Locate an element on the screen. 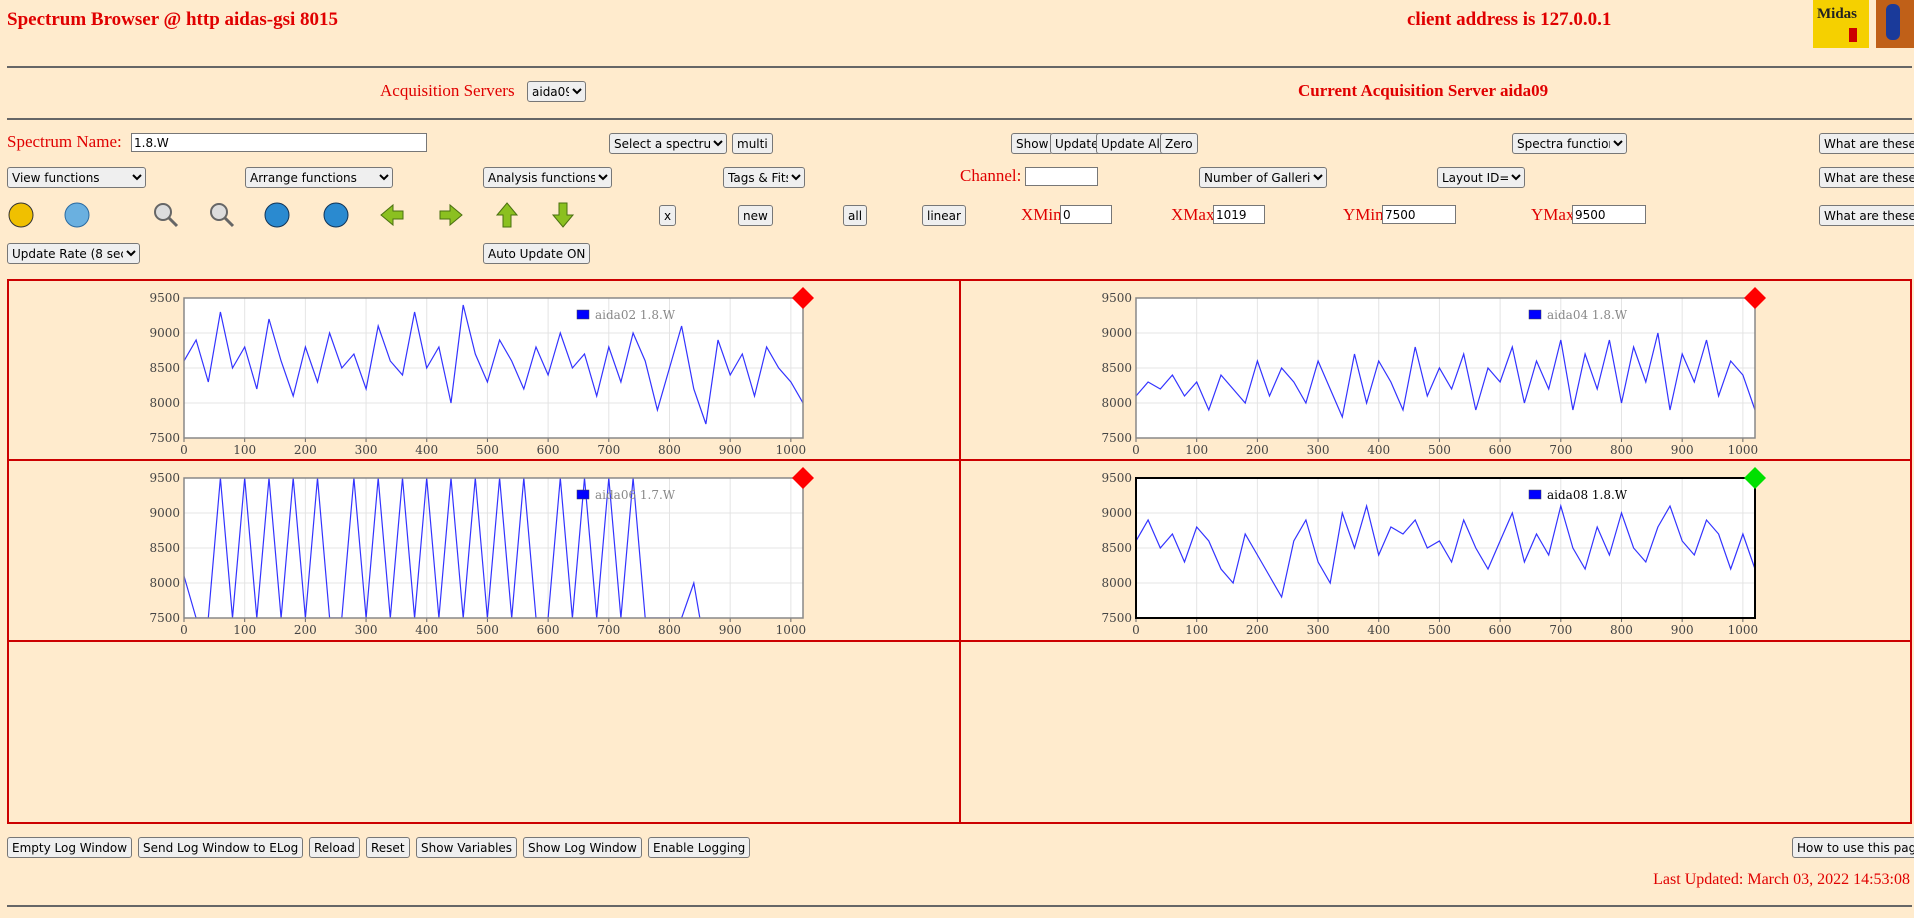 The width and height of the screenshot is (1914, 918). last-updated: Last Updated: March 03, 2022 14:53:08 is located at coordinates (1781, 880).